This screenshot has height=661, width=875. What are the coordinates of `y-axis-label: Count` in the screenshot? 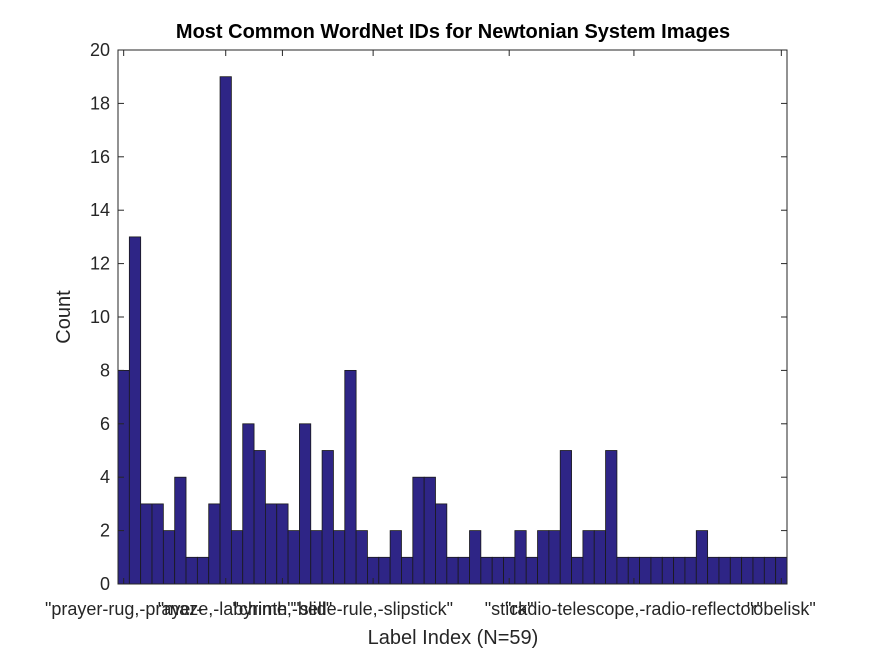 It's located at (64, 317).